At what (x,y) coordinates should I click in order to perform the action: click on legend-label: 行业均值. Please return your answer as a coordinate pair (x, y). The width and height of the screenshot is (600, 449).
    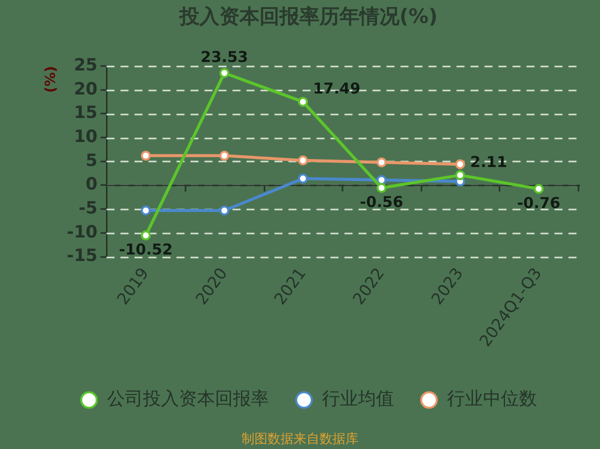
    Looking at the image, I should click on (358, 399).